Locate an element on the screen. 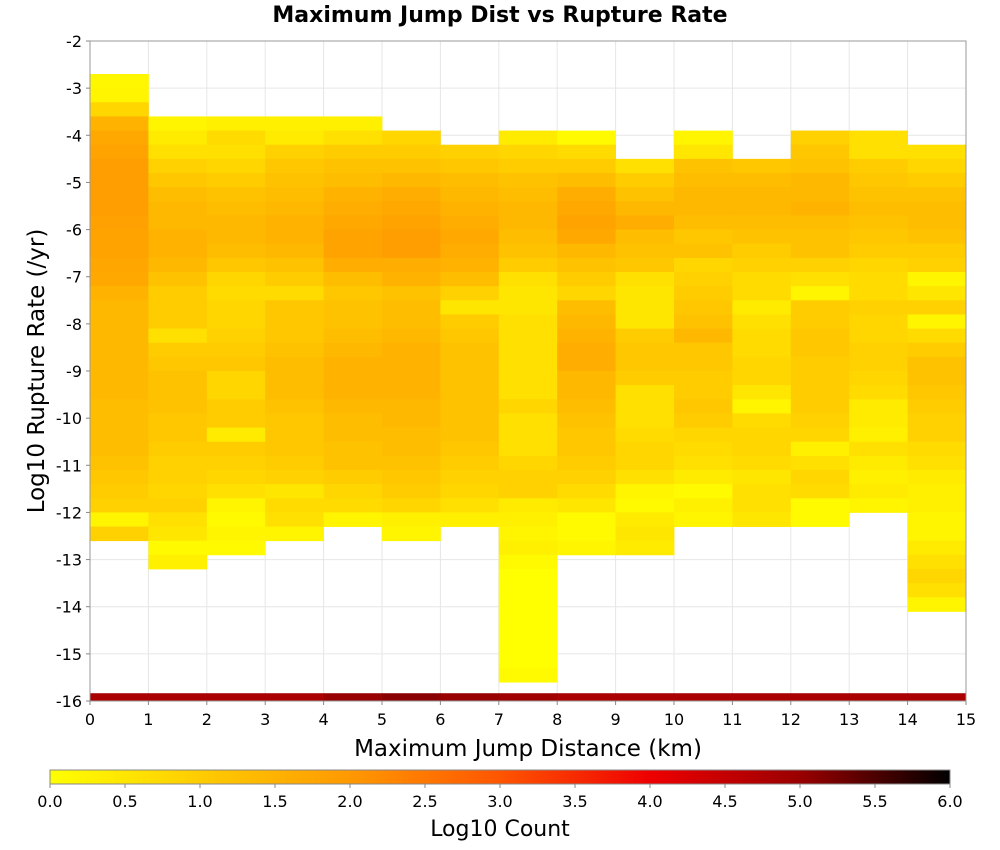 The height and width of the screenshot is (850, 1000). chart-title: Maximum Jump Dist vs Rupture Rate is located at coordinates (499, 15).